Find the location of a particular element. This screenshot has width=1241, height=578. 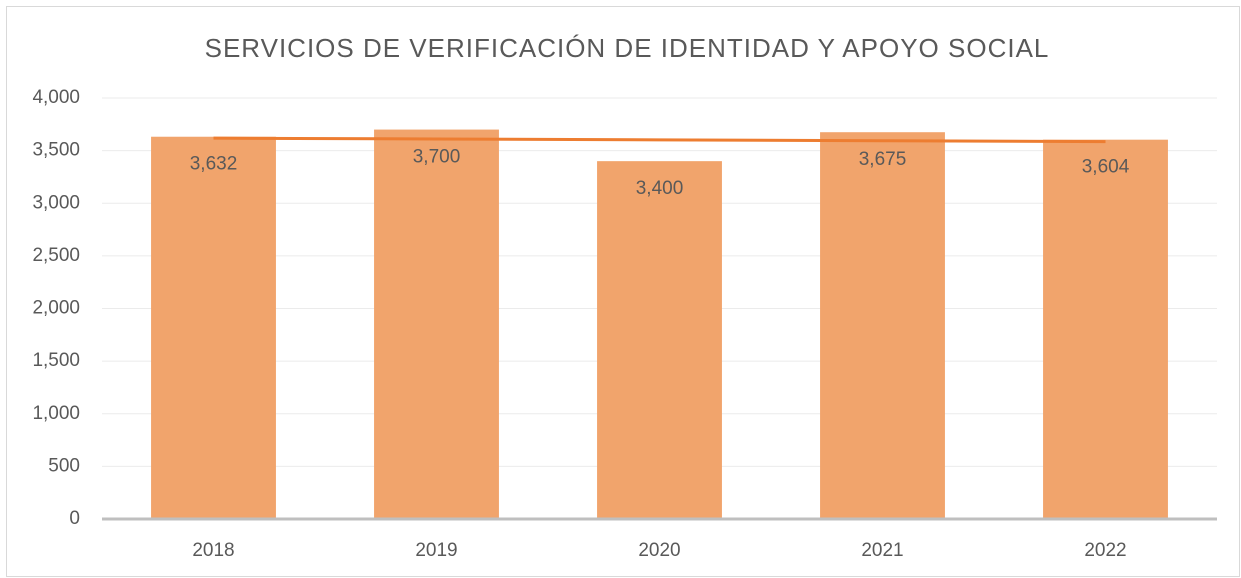

x-tick-label: 2019 is located at coordinates (436, 550).